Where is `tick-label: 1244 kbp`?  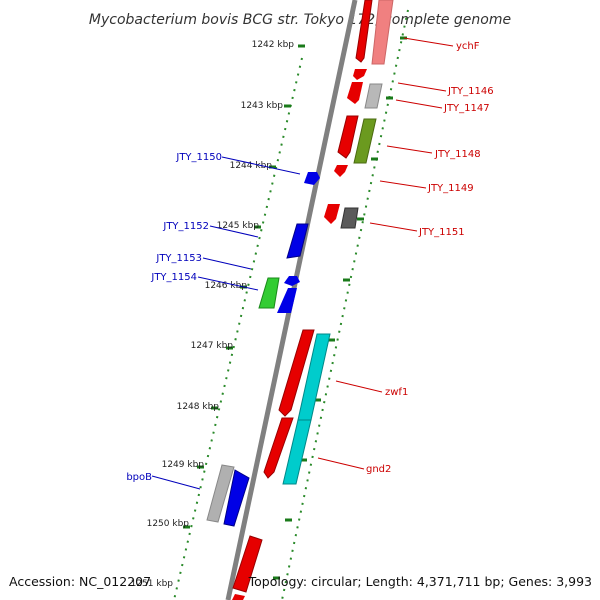
tick-label: 1244 kbp is located at coordinates (251, 166).